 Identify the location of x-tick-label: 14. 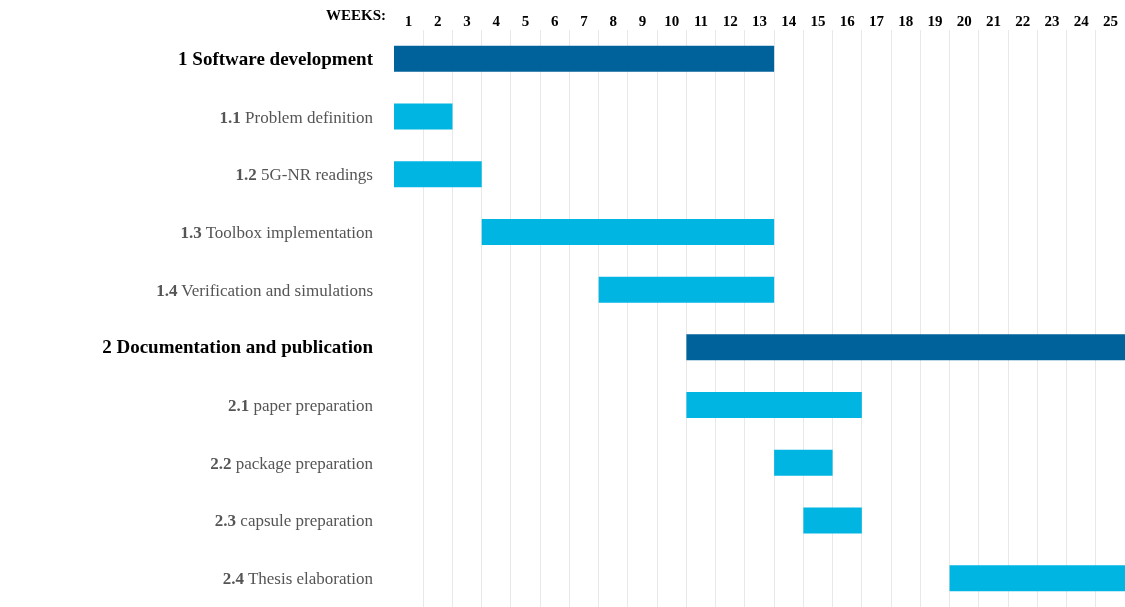
(789, 21).